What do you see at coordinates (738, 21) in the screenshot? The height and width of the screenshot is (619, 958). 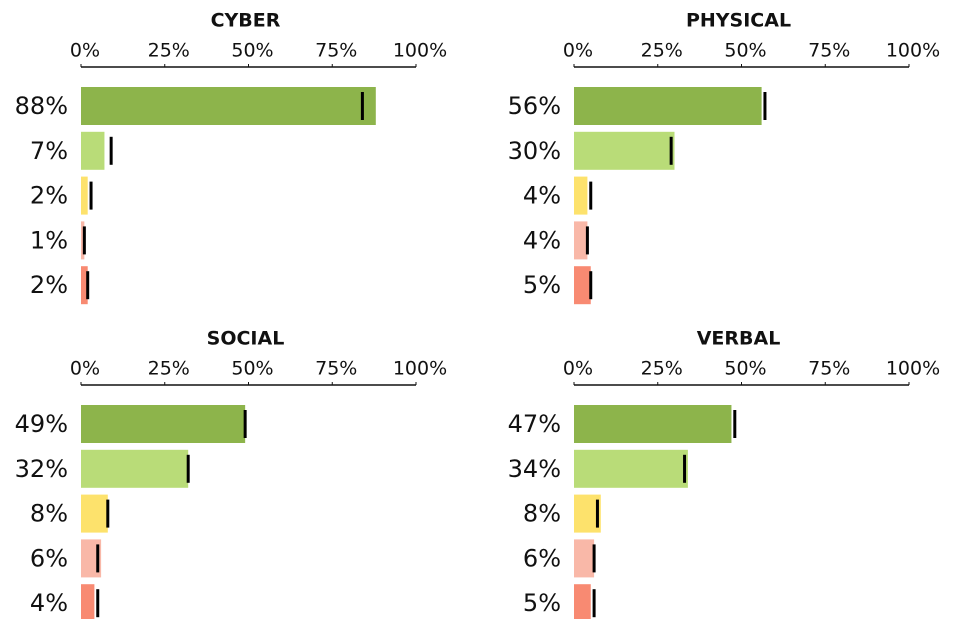 I see `panel-title: PHYSICAL` at bounding box center [738, 21].